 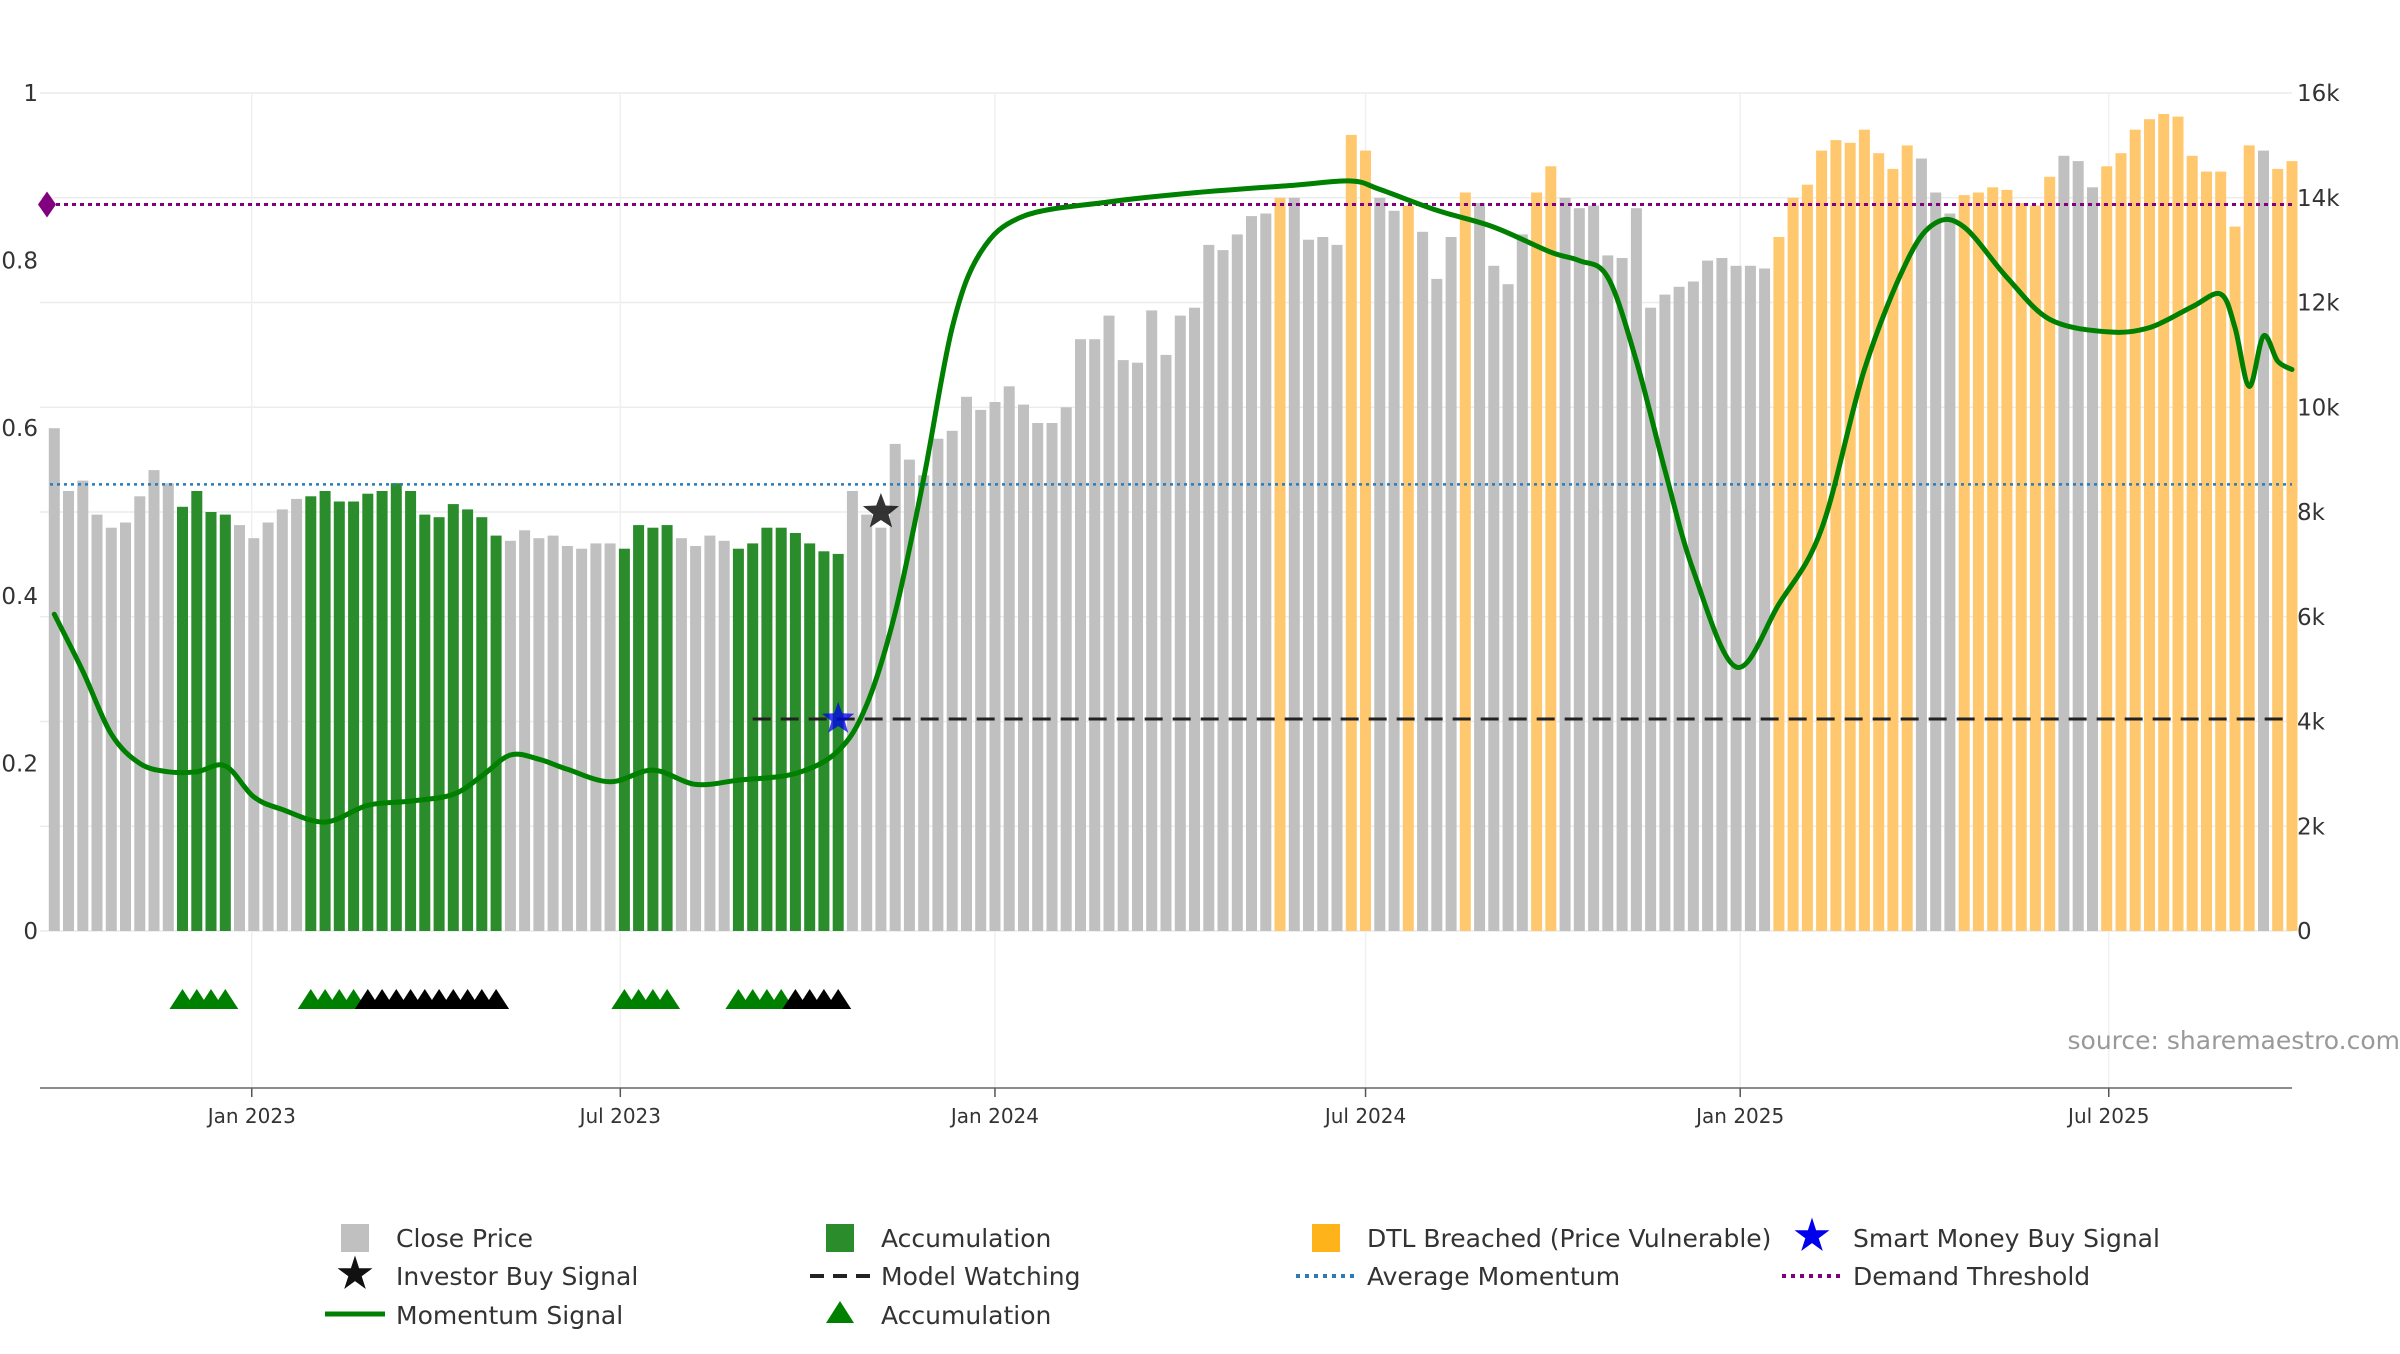 I want to click on legend-dtl-swatch, so click(x=1326, y=1238).